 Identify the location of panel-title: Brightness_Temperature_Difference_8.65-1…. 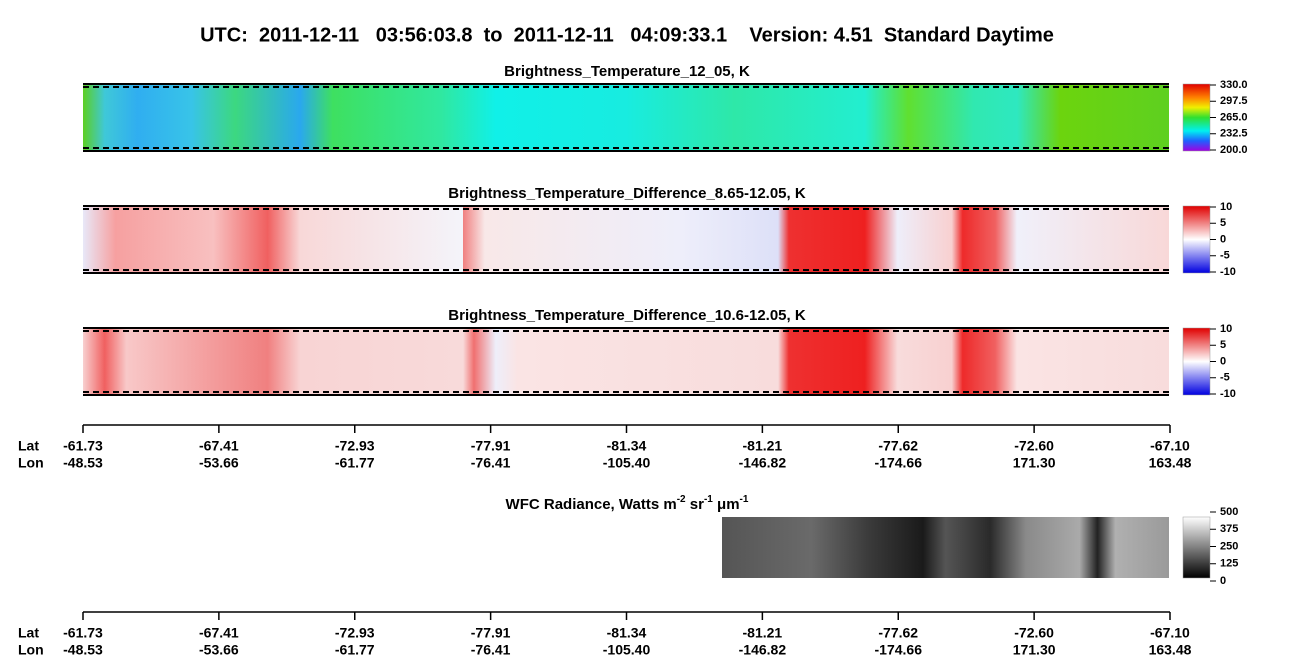
(627, 193).